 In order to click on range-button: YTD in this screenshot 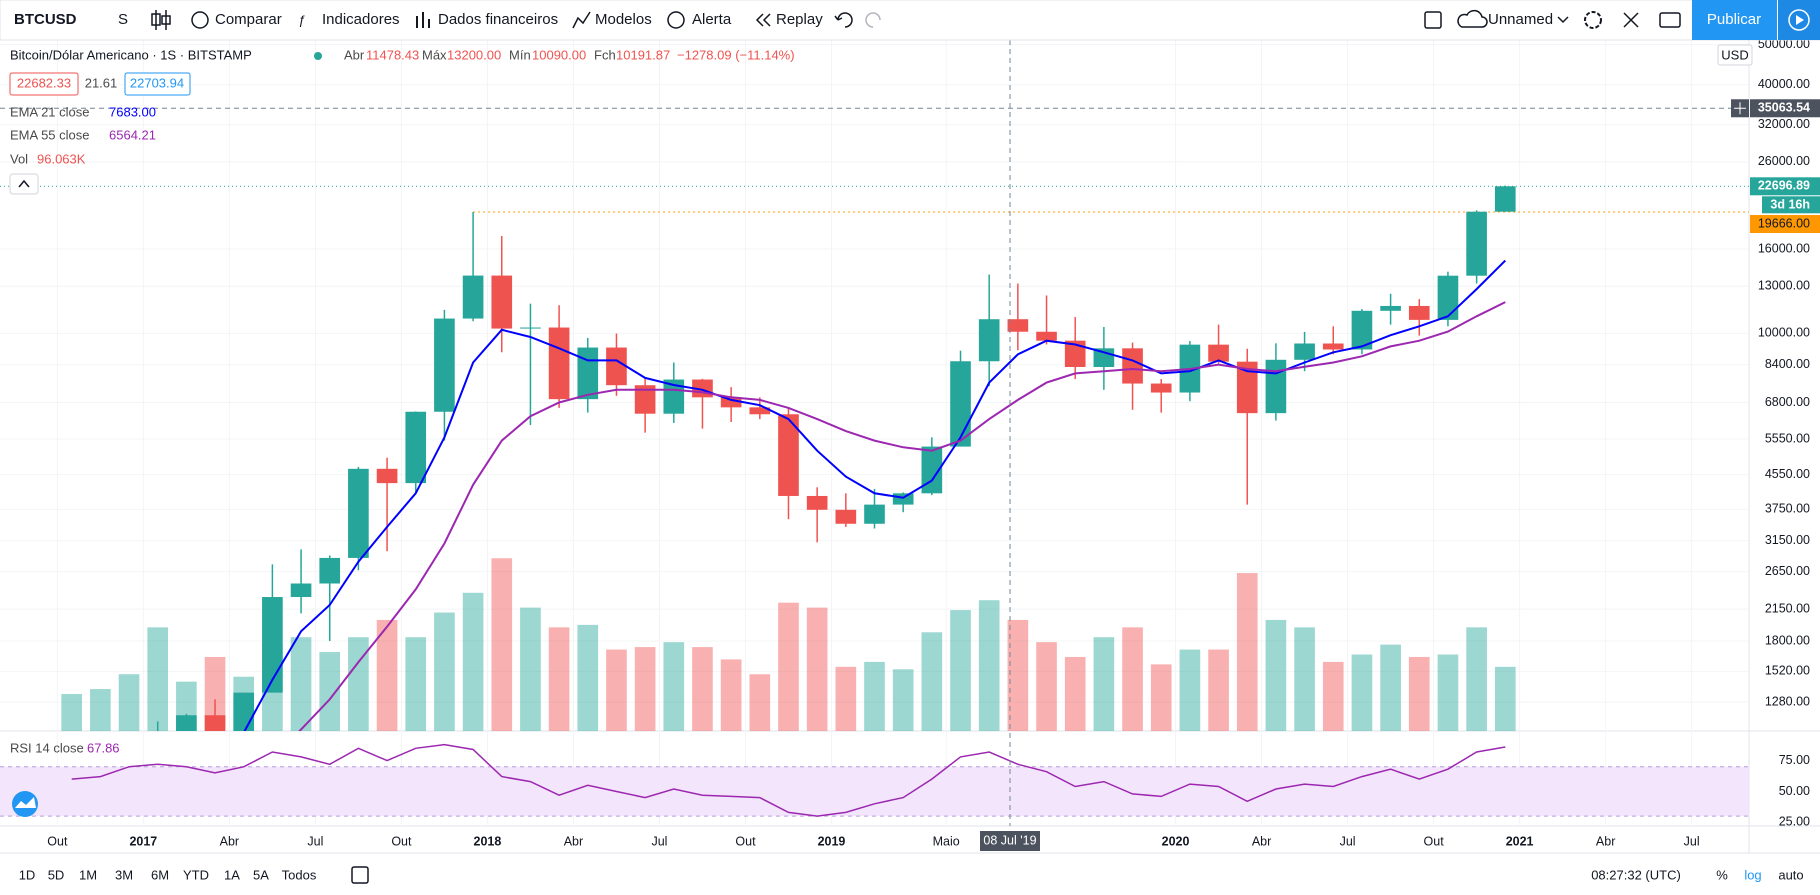, I will do `click(196, 874)`.